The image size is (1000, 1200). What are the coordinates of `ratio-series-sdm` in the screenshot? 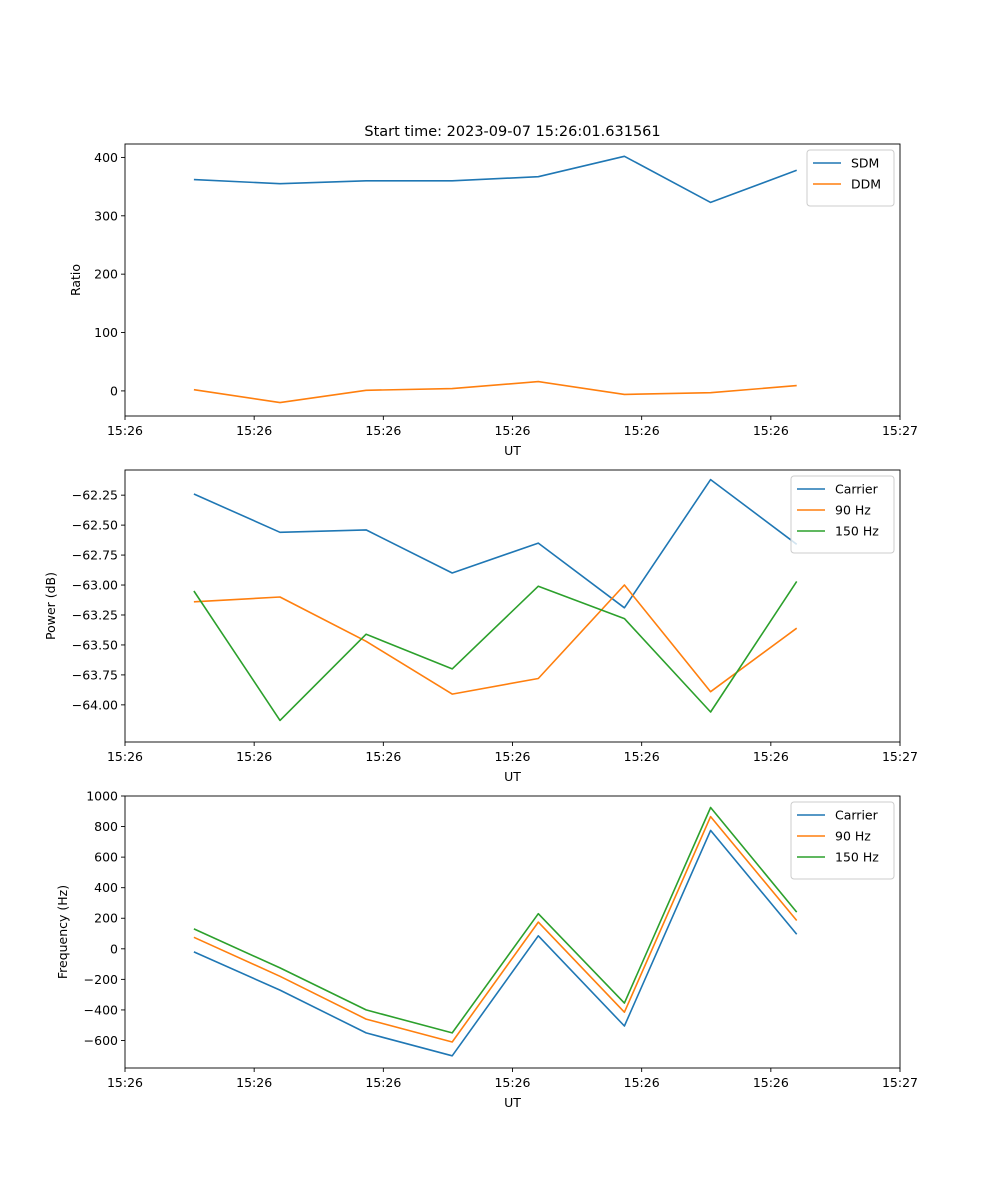 It's located at (495, 179).